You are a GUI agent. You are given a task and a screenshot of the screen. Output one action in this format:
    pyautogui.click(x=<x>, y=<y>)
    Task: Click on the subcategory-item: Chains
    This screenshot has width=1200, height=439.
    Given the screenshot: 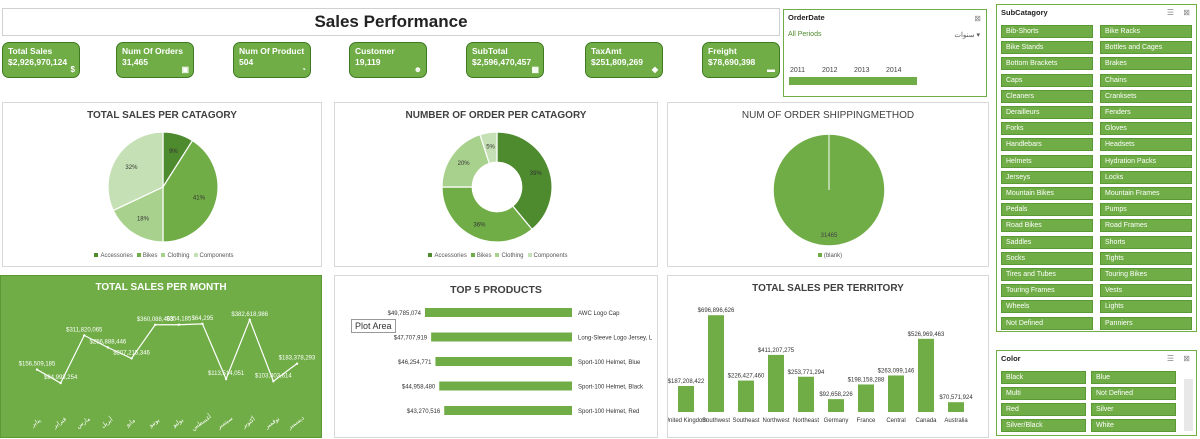 What is the action you would take?
    pyautogui.click(x=1146, y=80)
    